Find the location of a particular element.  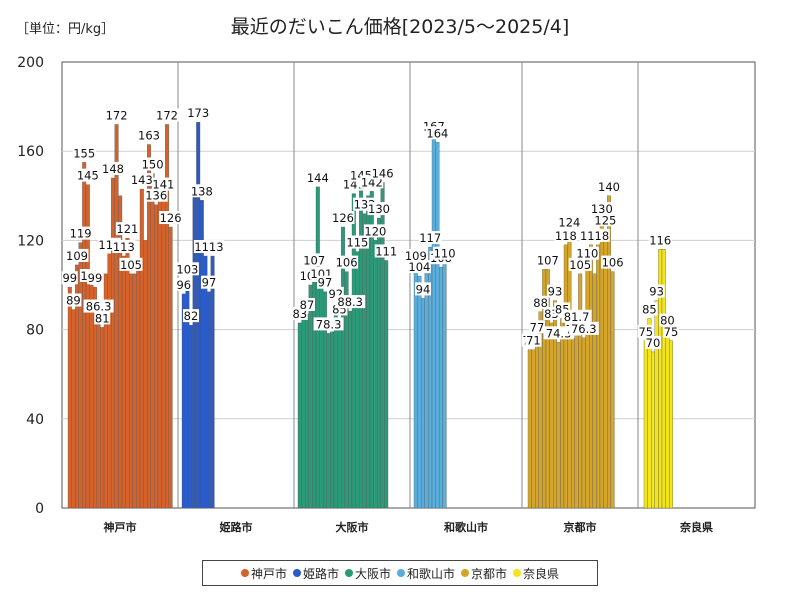

data-label: 109 is located at coordinates (416, 256).